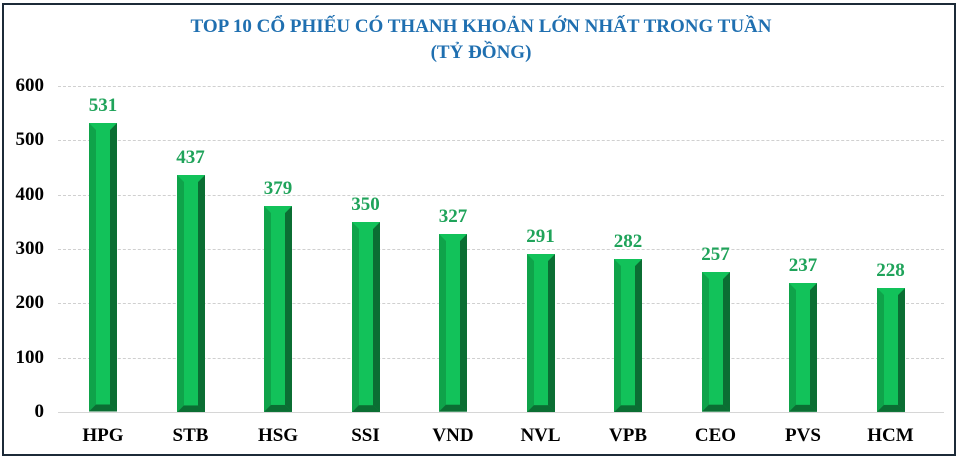 The image size is (962, 462). What do you see at coordinates (715, 435) in the screenshot?
I see `x-tick-label: CEO` at bounding box center [715, 435].